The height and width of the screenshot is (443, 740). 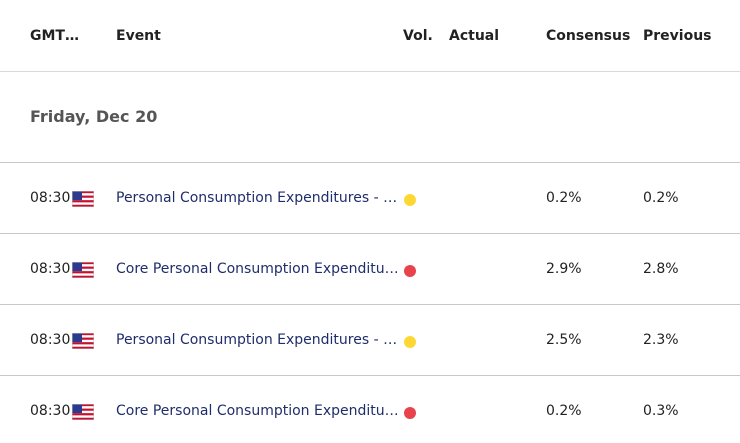 I want to click on column-header-previous: Previous, so click(x=677, y=36).